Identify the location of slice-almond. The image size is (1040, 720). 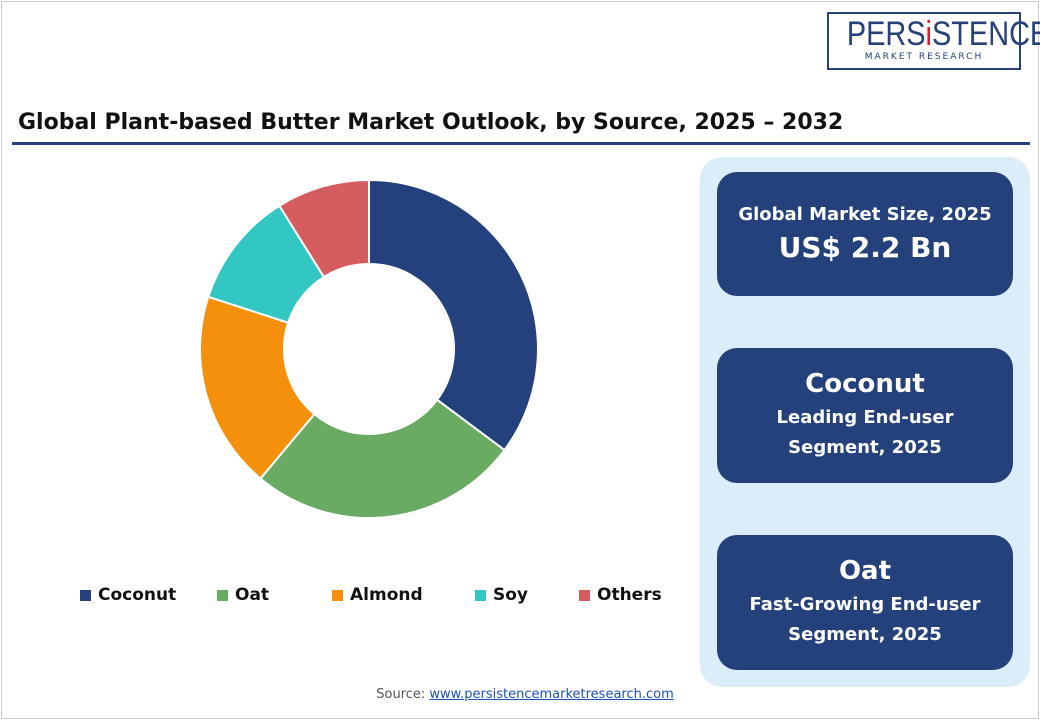
(257, 387).